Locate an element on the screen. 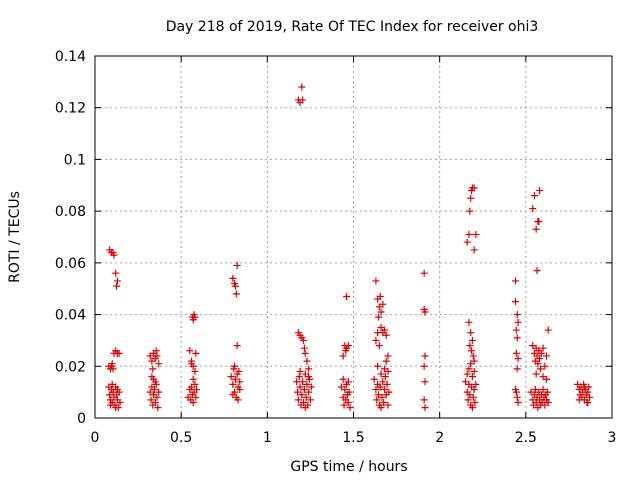 Image resolution: width=640 pixels, height=480 pixels. x-tick-label: 1.5 is located at coordinates (353, 438).